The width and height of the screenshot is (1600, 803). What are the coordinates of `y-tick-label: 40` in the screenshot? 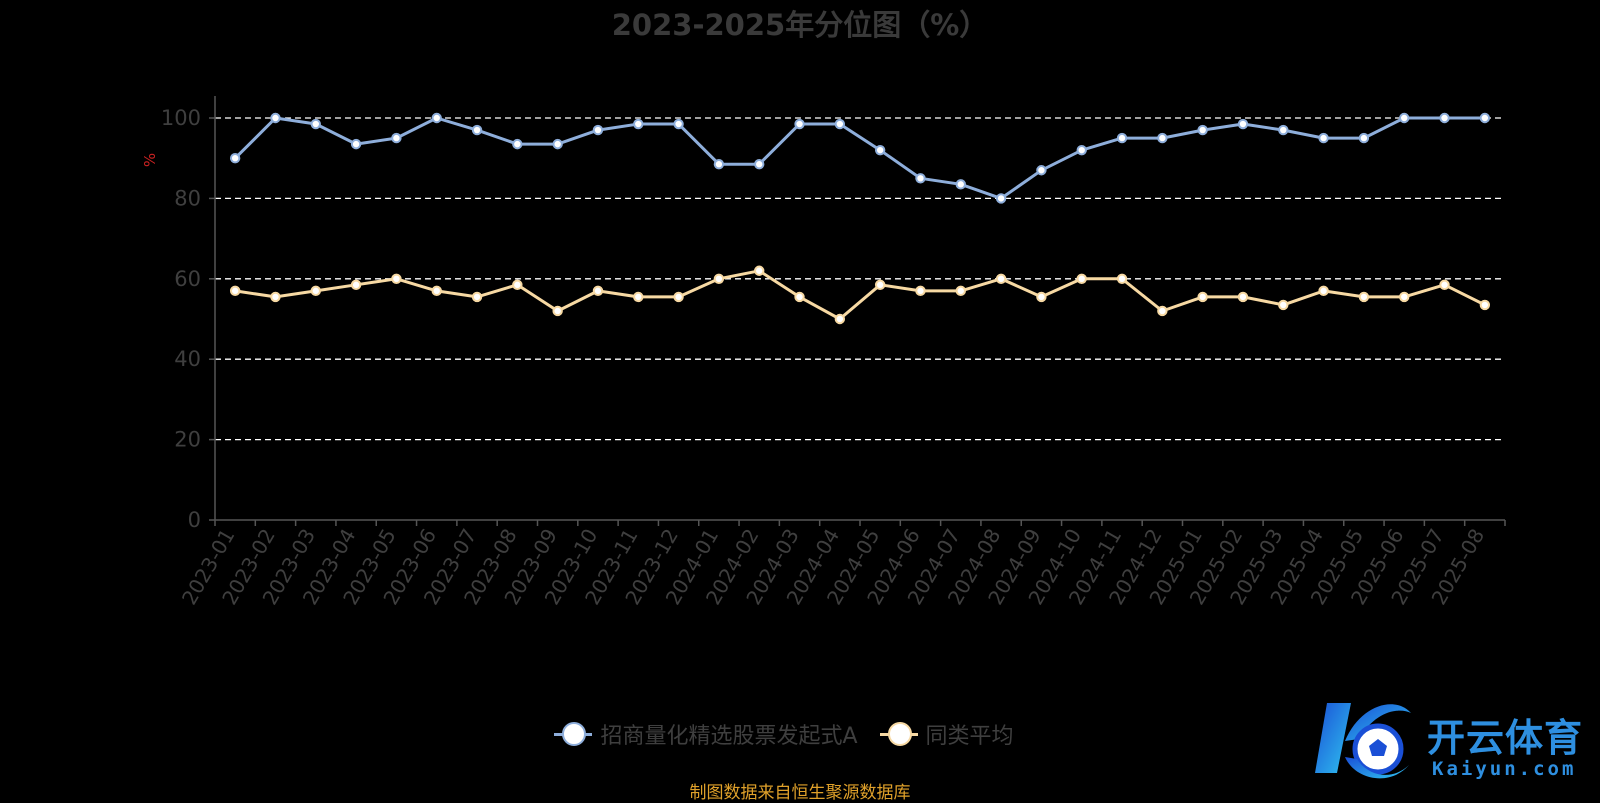 It's located at (187, 359).